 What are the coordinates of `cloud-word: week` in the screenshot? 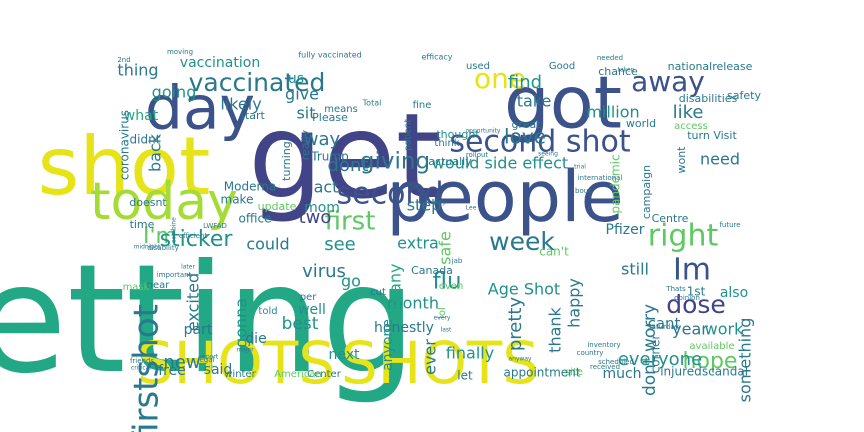 It's located at (522, 241).